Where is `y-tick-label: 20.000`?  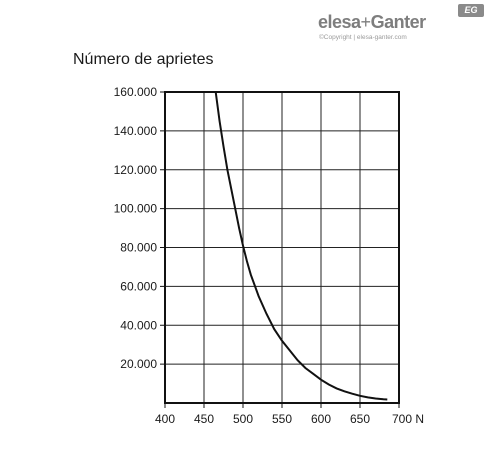 y-tick-label: 20.000 is located at coordinates (138, 364).